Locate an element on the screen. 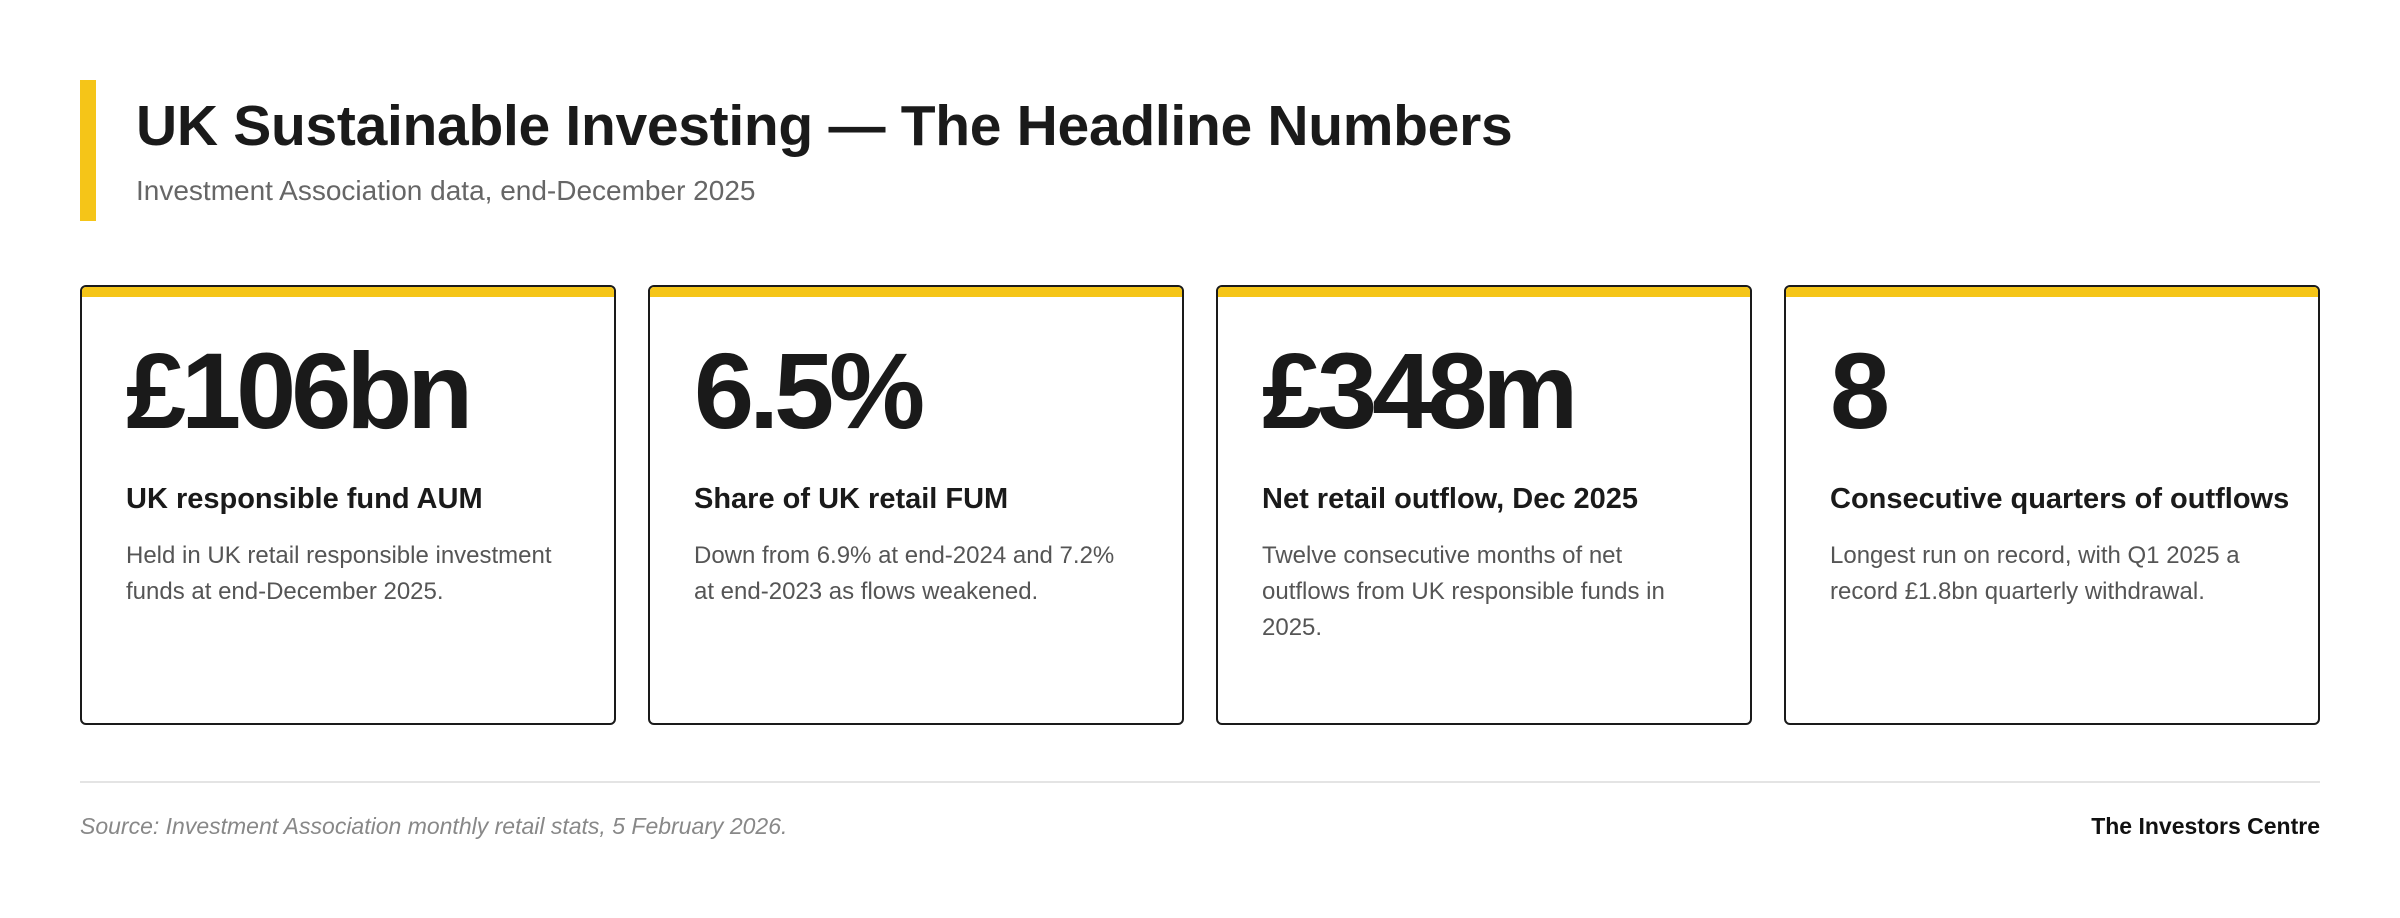 The image size is (2400, 918). stat-label: Net retail outflow, Dec 2025 is located at coordinates (1450, 499).